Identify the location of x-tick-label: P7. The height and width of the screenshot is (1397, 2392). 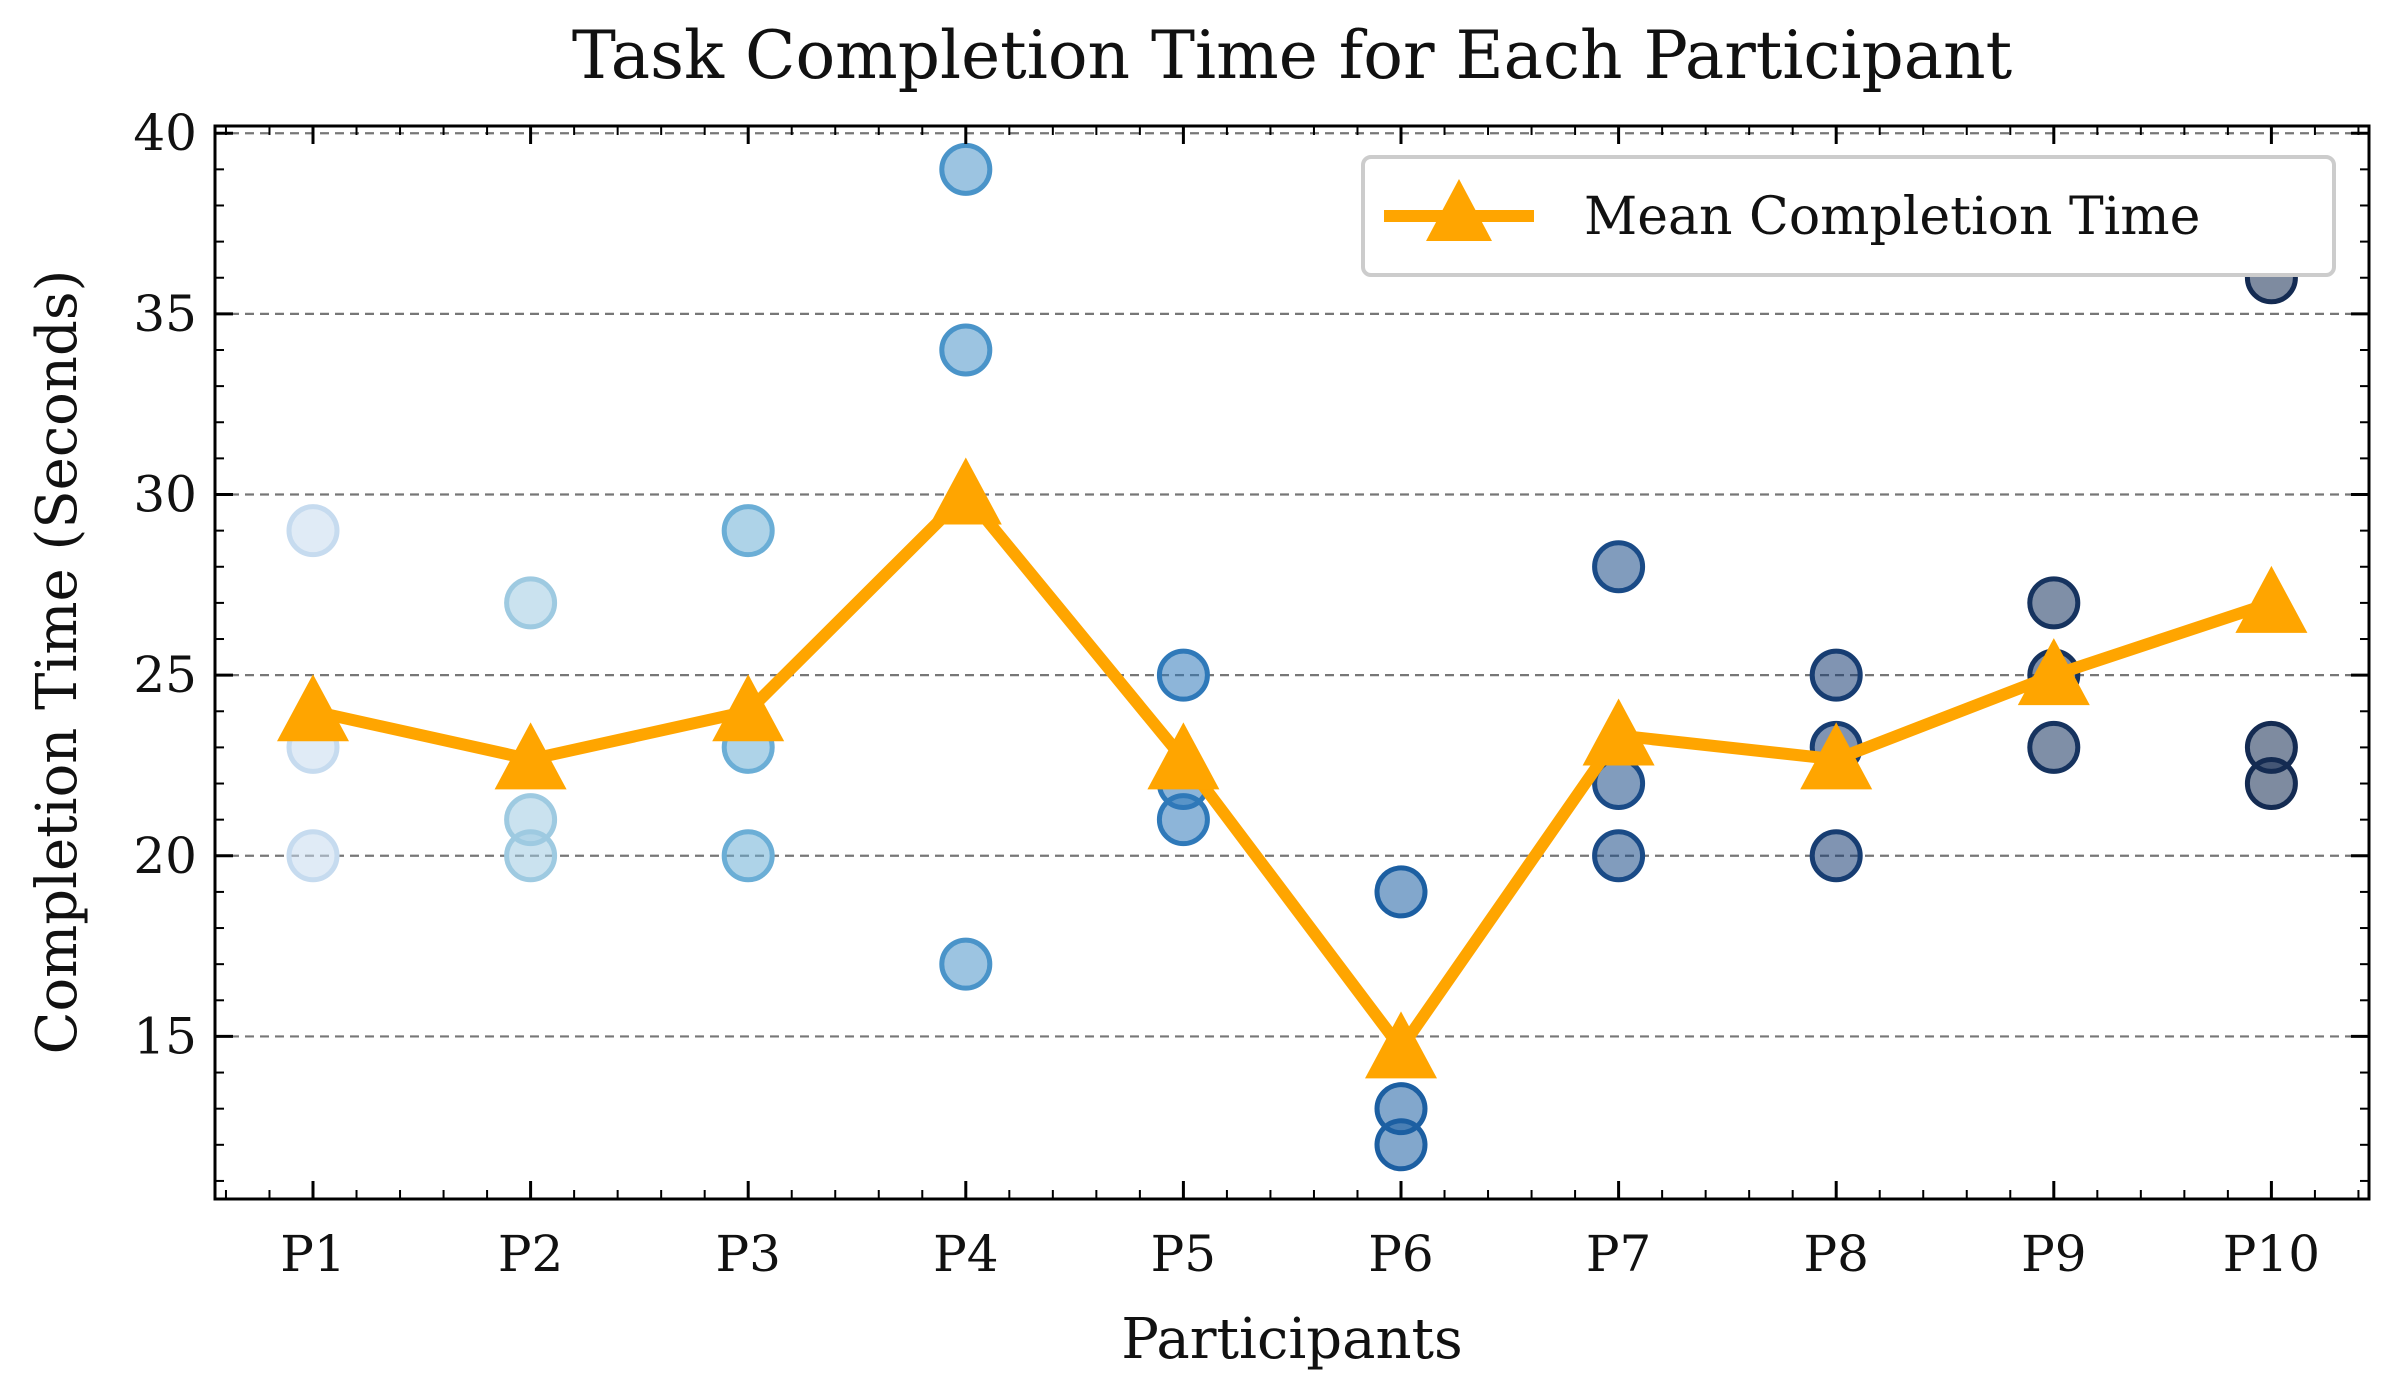
(1618, 1254).